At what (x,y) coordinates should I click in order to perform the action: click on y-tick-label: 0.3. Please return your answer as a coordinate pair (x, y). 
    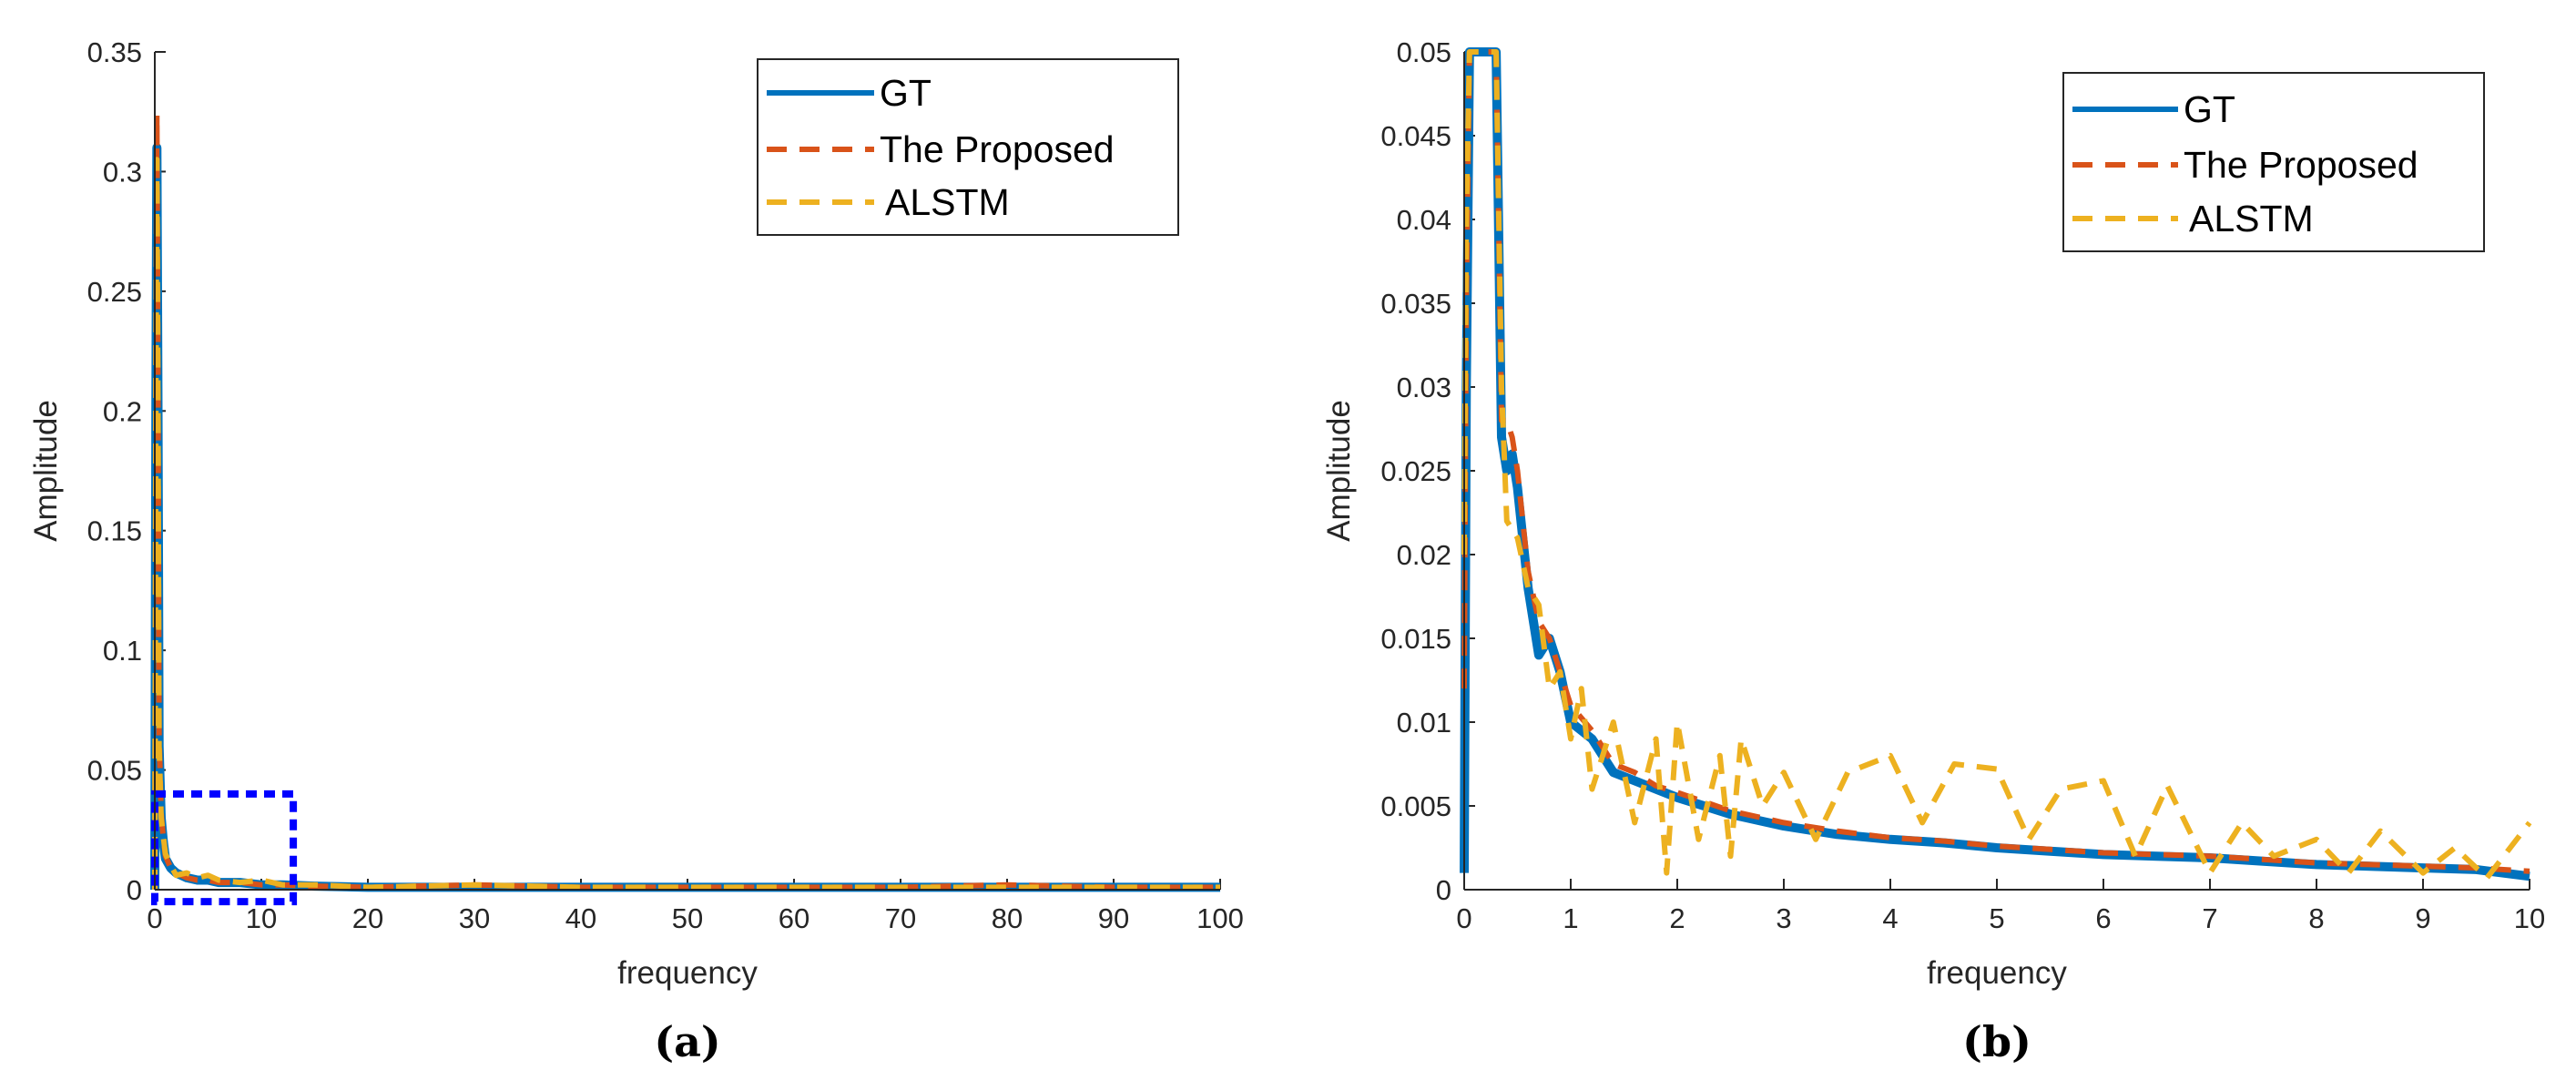
    Looking at the image, I should click on (122, 172).